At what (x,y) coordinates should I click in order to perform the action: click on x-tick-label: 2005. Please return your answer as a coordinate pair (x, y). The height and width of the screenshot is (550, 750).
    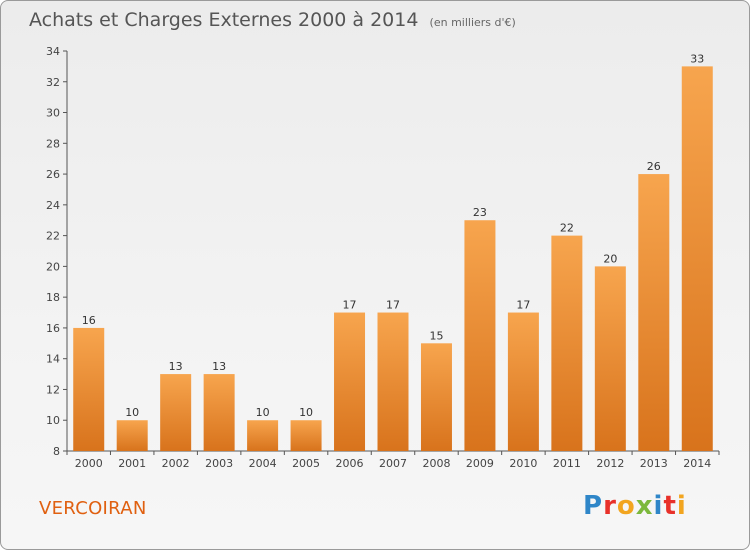
    Looking at the image, I should click on (306, 463).